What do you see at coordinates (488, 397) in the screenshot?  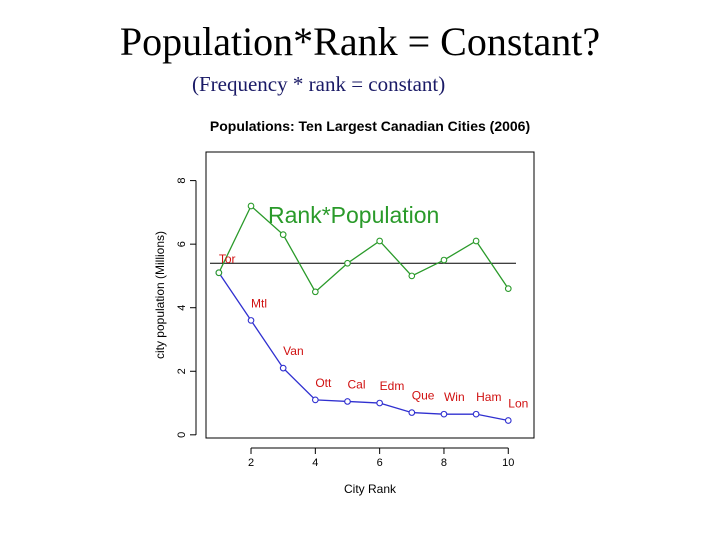 I see `city-label-ham: Ham` at bounding box center [488, 397].